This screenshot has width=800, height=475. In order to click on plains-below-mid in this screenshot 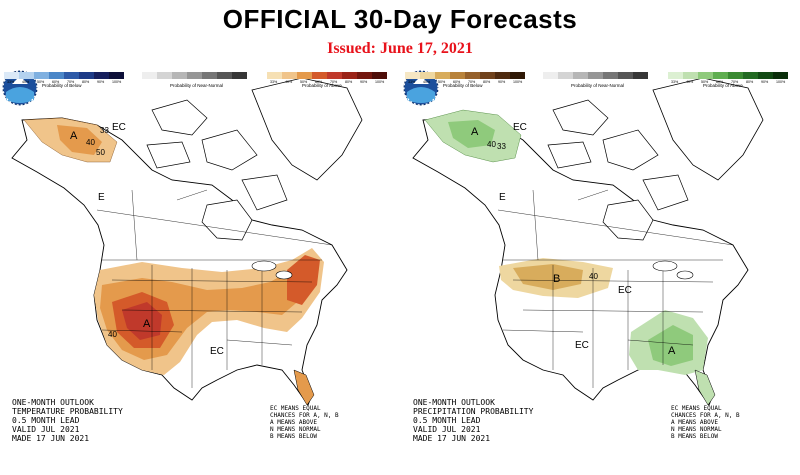, I will do `click(548, 277)`.